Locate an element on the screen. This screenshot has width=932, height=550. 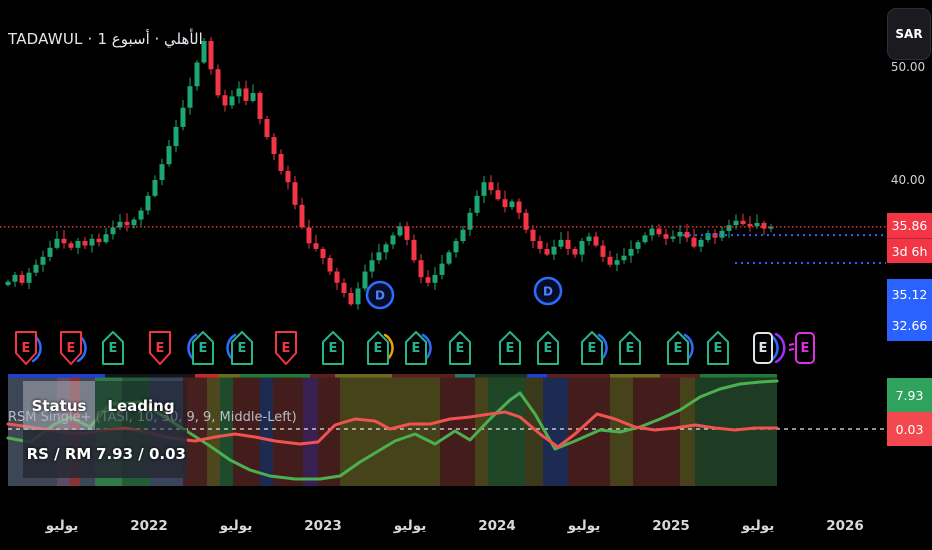
time-axis-label: 2026 is located at coordinates (845, 526).